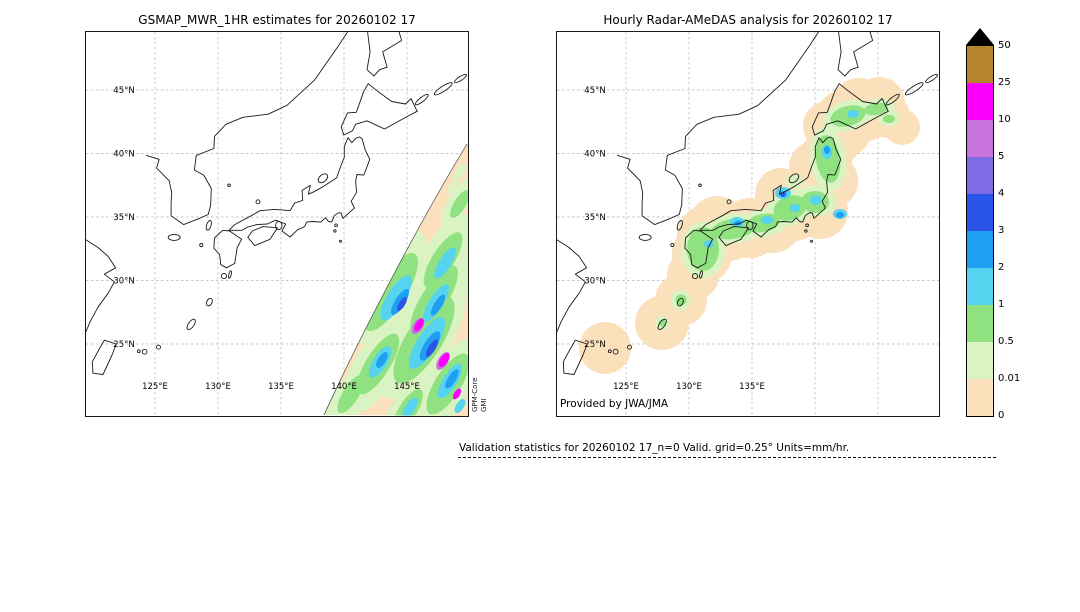 Image resolution: width=1080 pixels, height=612 pixels. I want to click on sensor-watermark: GPM-Core GMI, so click(480, 395).